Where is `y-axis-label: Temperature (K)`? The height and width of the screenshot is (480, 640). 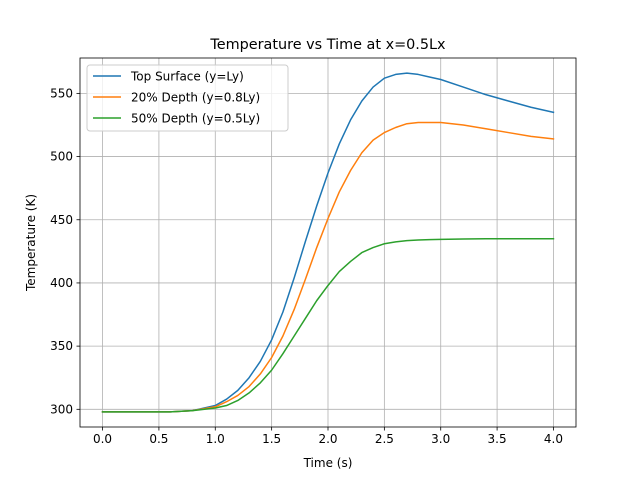 y-axis-label: Temperature (K) is located at coordinates (31, 243).